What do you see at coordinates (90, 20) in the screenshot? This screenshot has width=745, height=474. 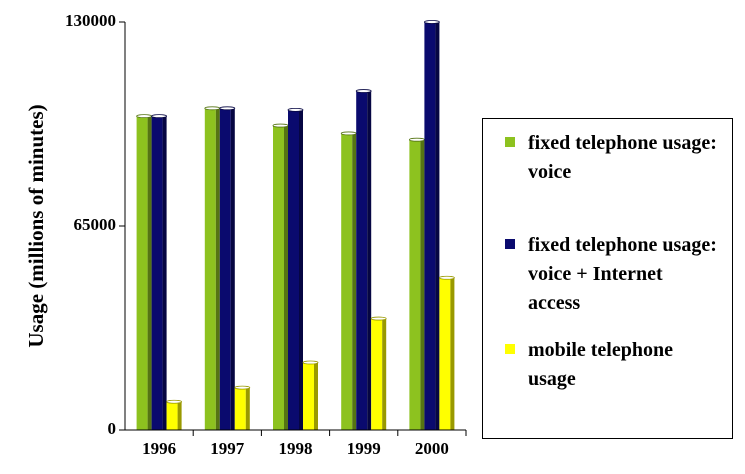 I see `y-tick-label: 130000` at bounding box center [90, 20].